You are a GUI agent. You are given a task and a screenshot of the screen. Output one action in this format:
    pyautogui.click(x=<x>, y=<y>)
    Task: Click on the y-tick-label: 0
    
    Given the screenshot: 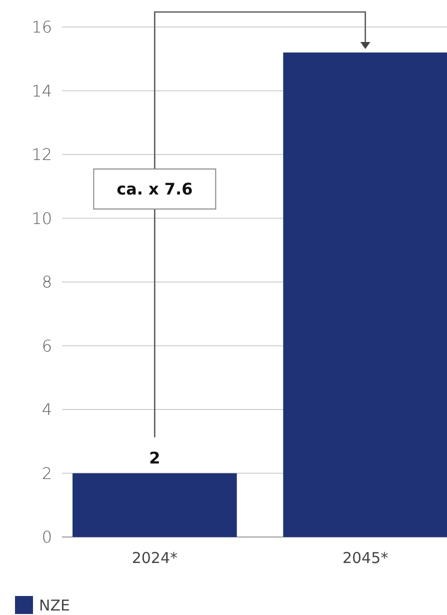 What is the action you would take?
    pyautogui.click(x=47, y=537)
    